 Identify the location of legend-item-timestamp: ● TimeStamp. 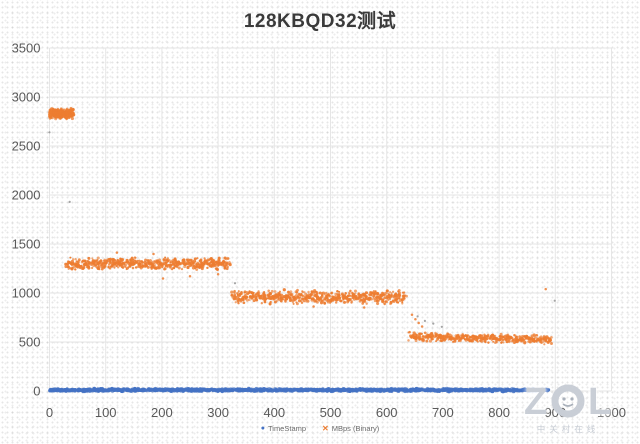
(283, 428).